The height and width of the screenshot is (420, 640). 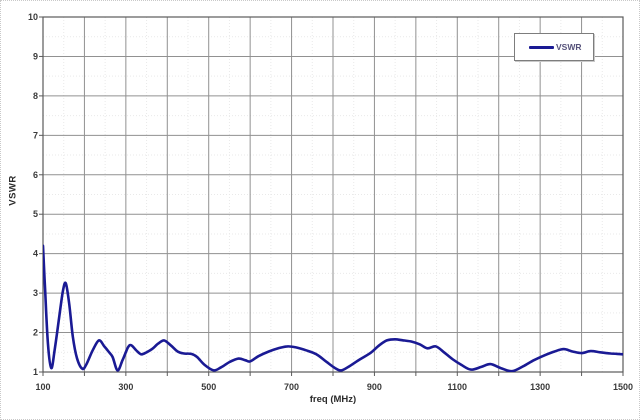 I want to click on y-tick-label: 5, so click(x=35, y=214).